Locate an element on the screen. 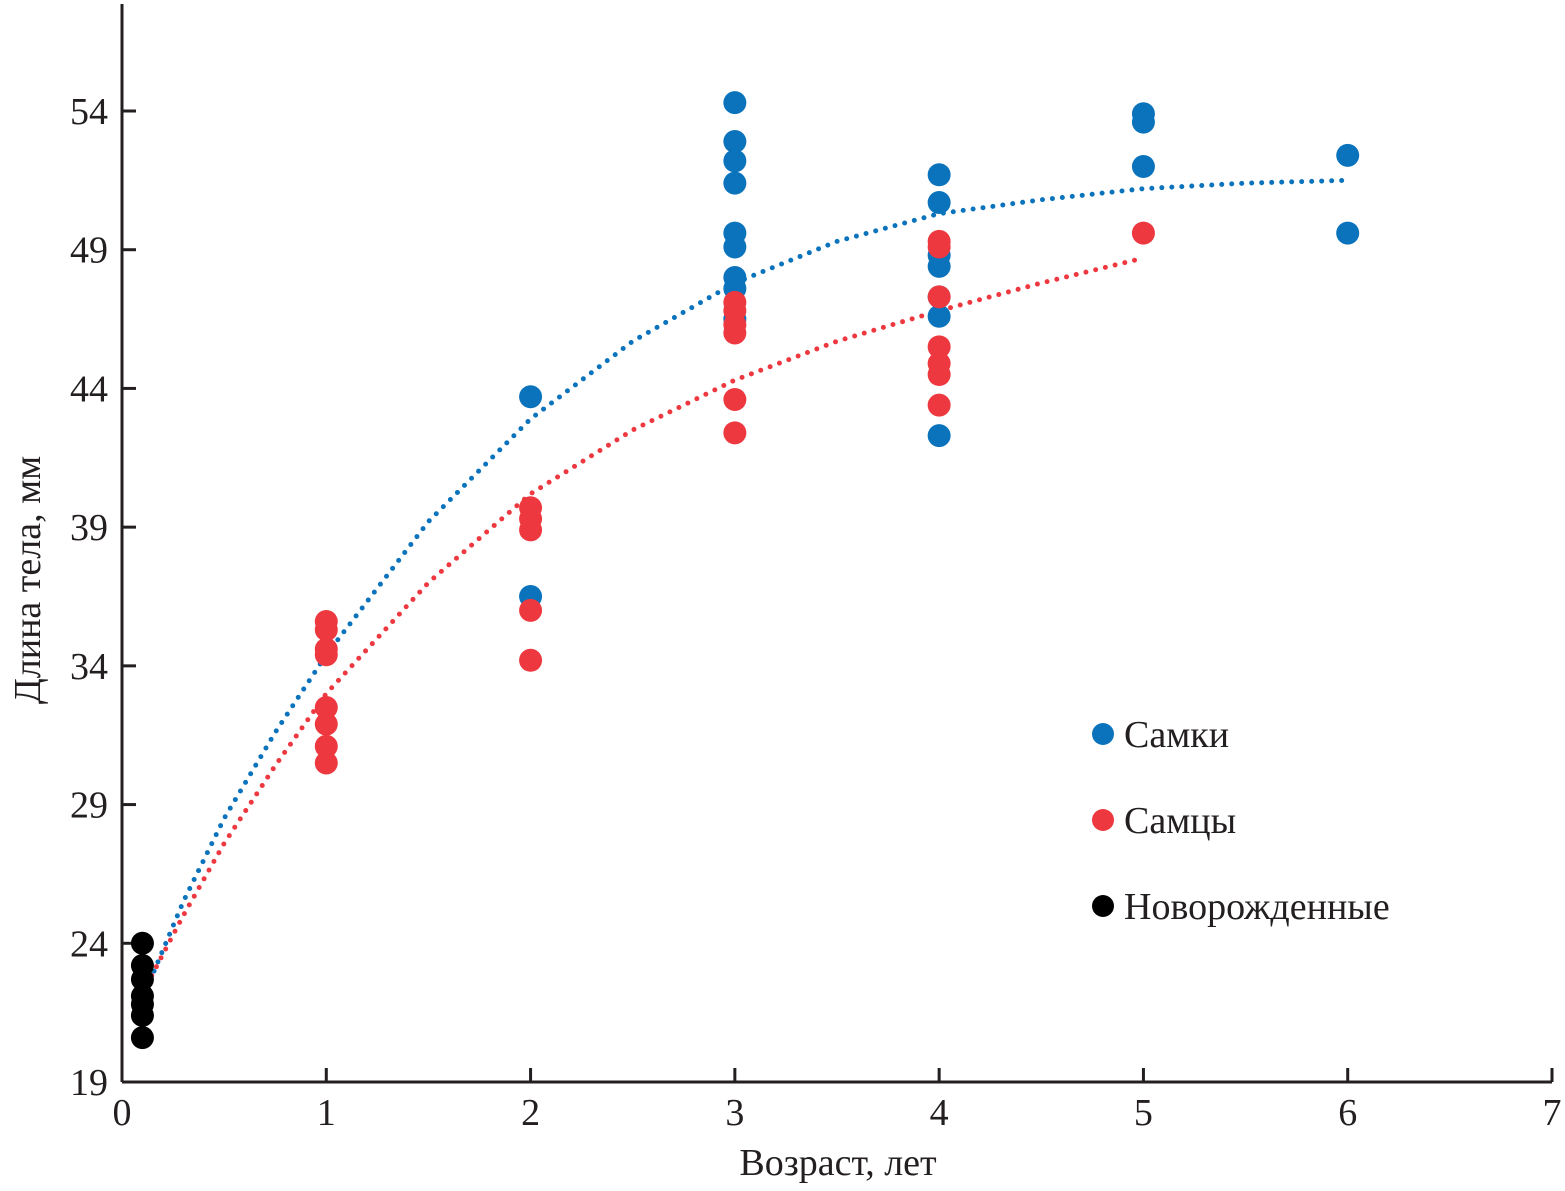  y-tick-label: 44 is located at coordinates (89, 389).